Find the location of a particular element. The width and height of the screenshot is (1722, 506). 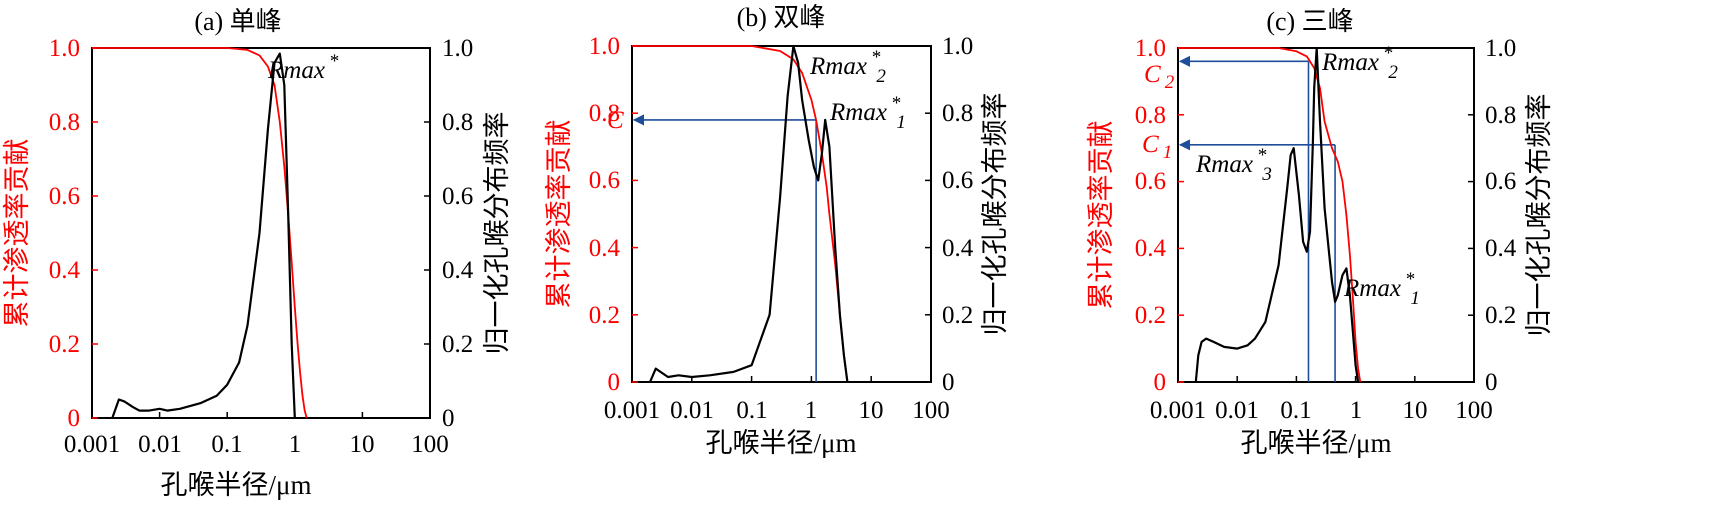

panel-b-annotation-2-sup: * is located at coordinates (876, 57).